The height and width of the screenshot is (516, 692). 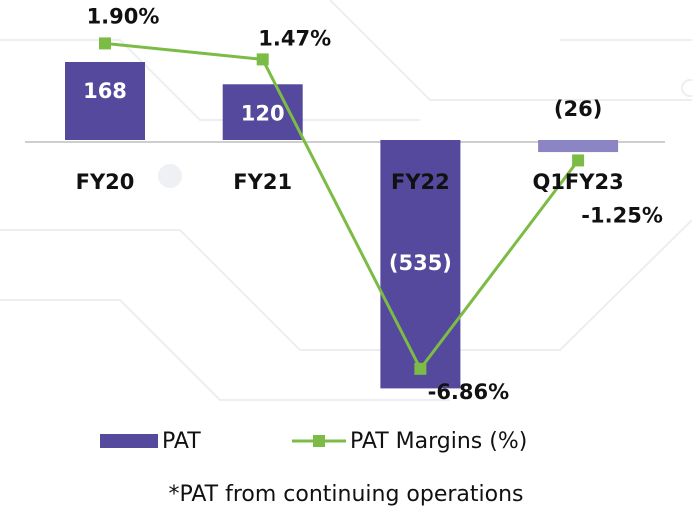 What do you see at coordinates (438, 441) in the screenshot?
I see `legend-label: PAT Margins (%)` at bounding box center [438, 441].